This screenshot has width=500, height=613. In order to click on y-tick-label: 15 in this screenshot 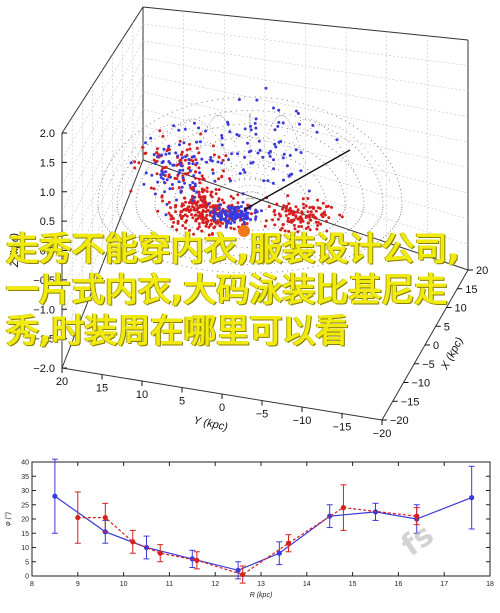, I will do `click(102, 389)`.